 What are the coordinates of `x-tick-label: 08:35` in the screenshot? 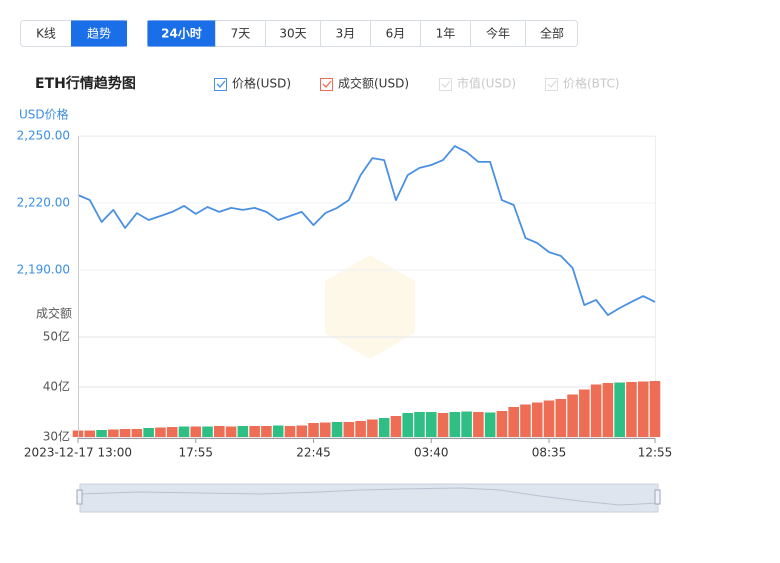 It's located at (549, 453).